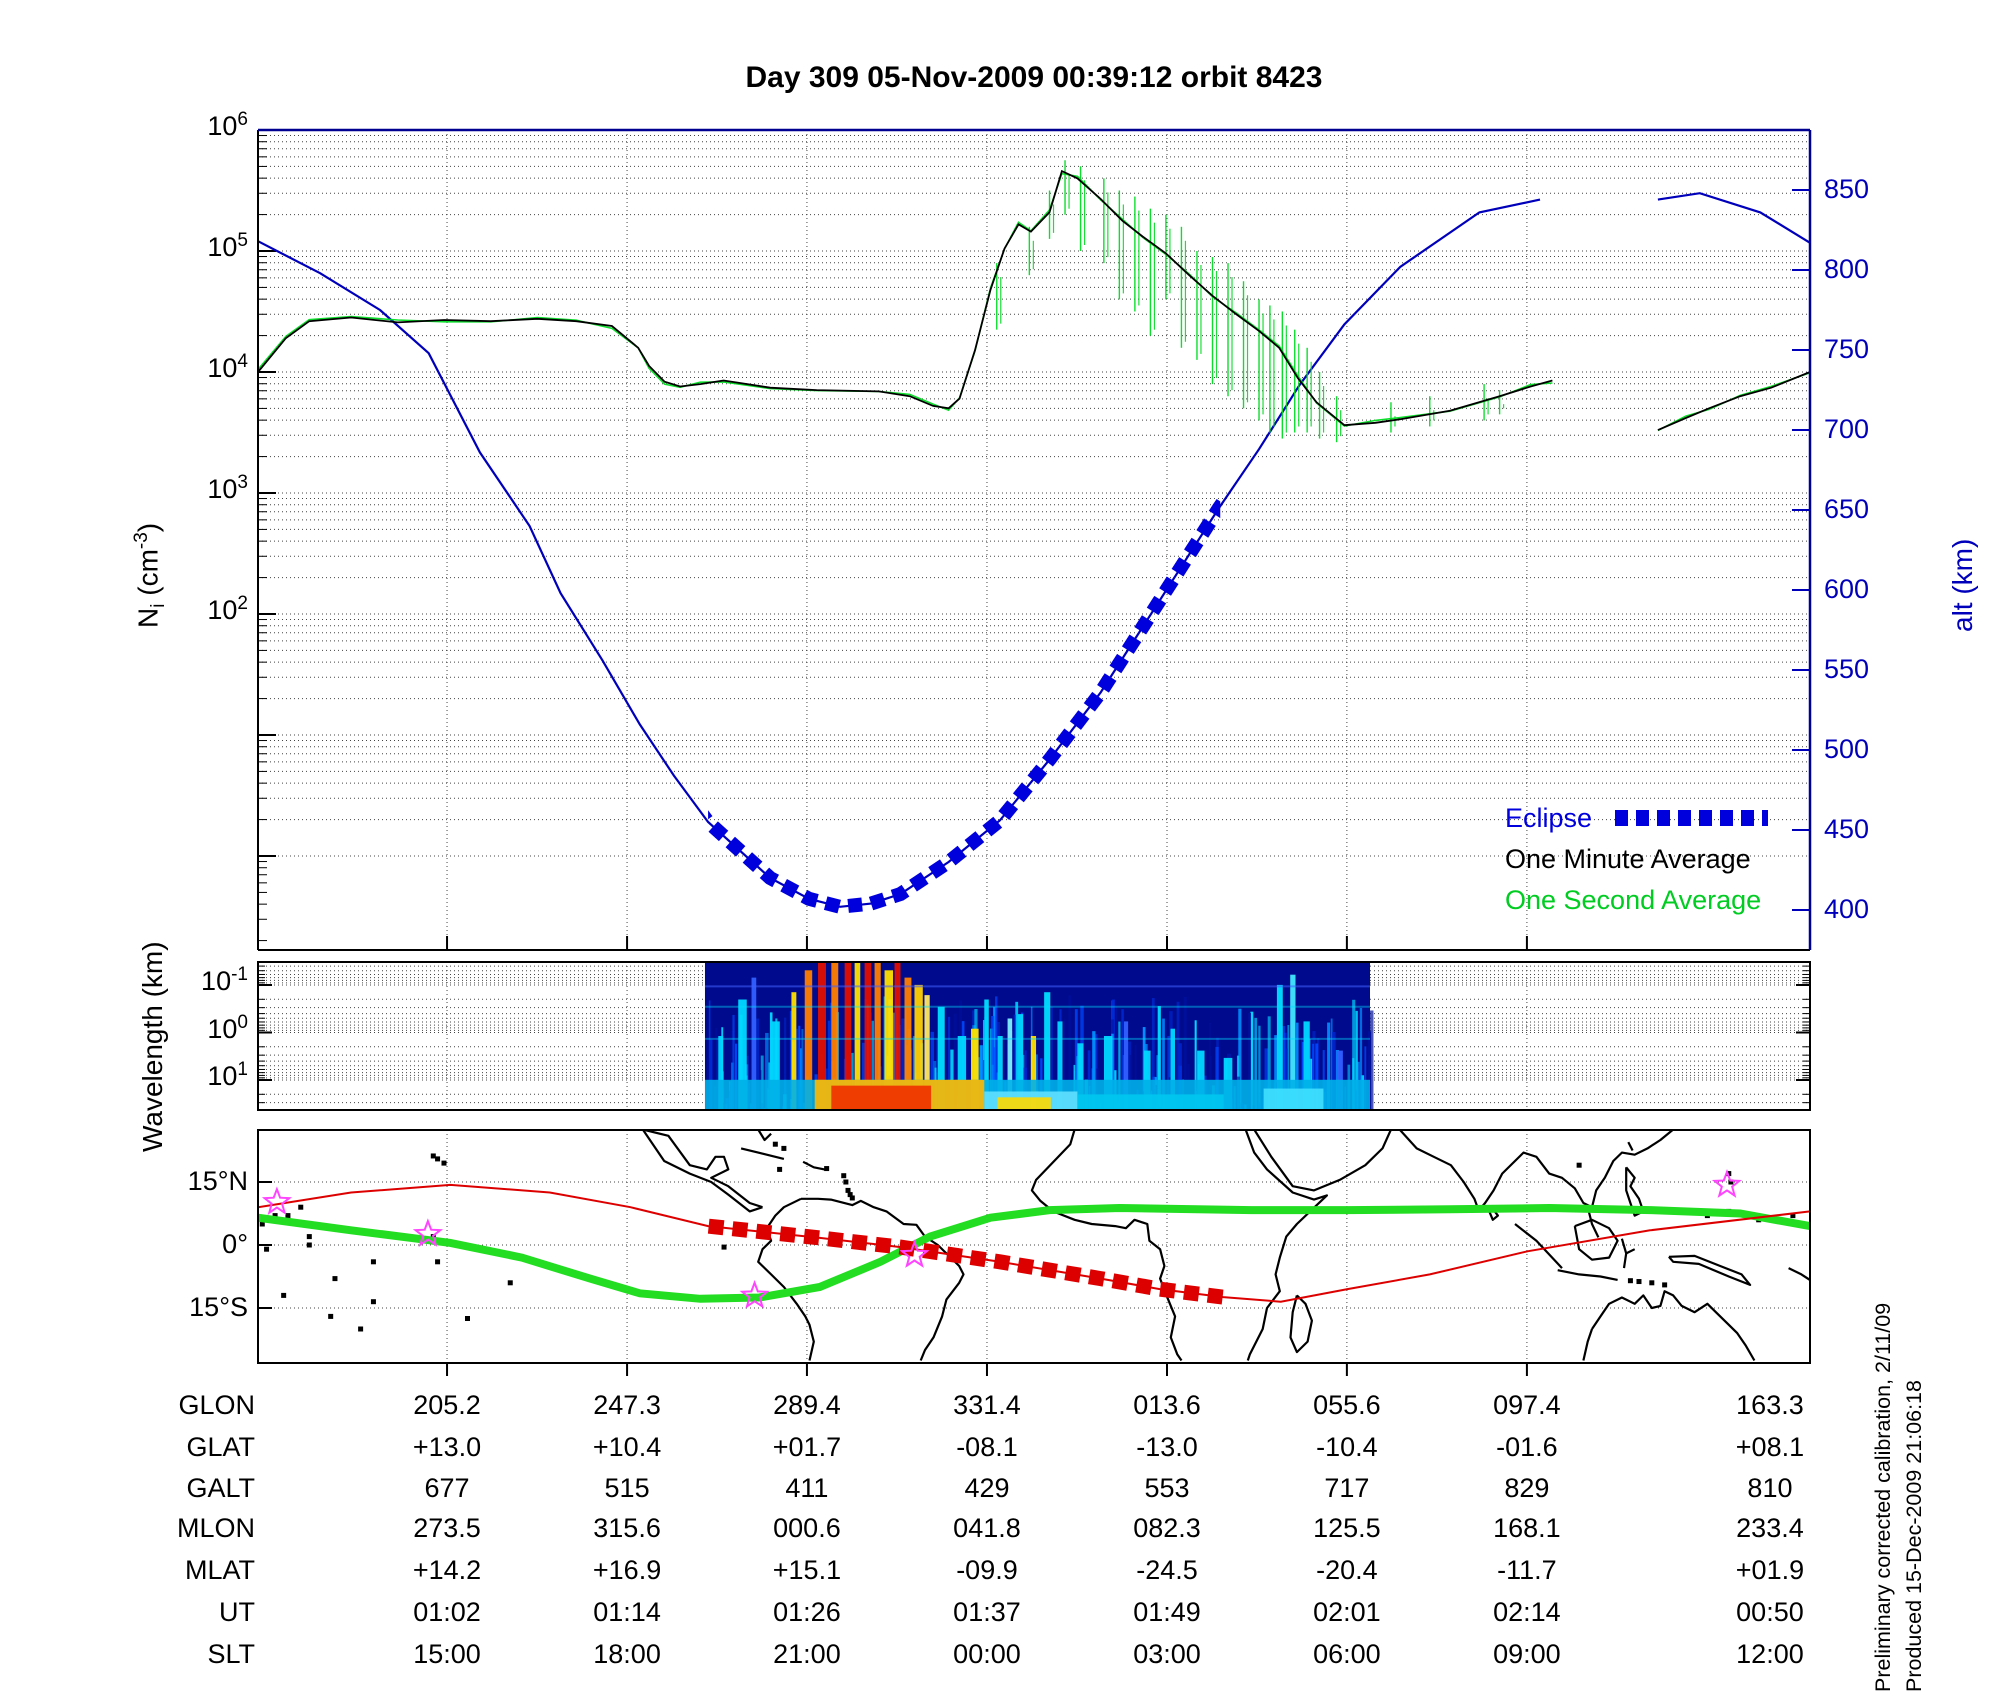 This screenshot has height=1700, width=2000. Describe the element at coordinates (1847, 189) in the screenshot. I see `alt-tick-label: 850` at that location.